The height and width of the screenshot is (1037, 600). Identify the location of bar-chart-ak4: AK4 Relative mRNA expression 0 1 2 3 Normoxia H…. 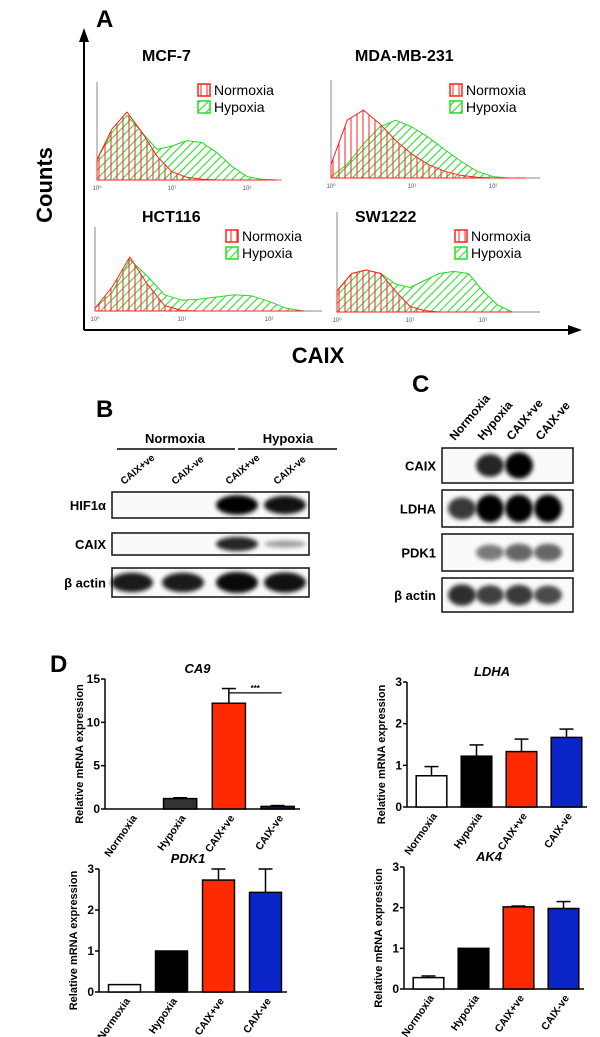
(478, 943).